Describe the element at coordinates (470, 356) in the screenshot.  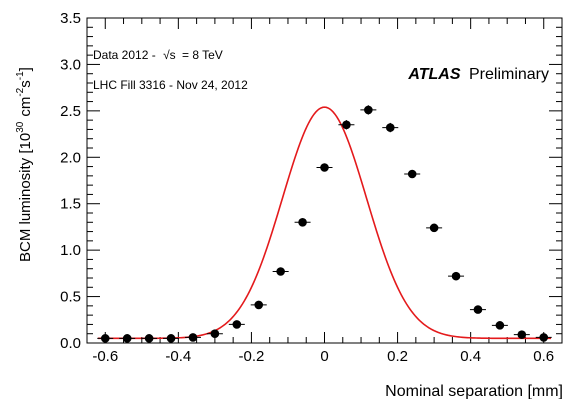
I see `x-tick-label: 0.4` at that location.